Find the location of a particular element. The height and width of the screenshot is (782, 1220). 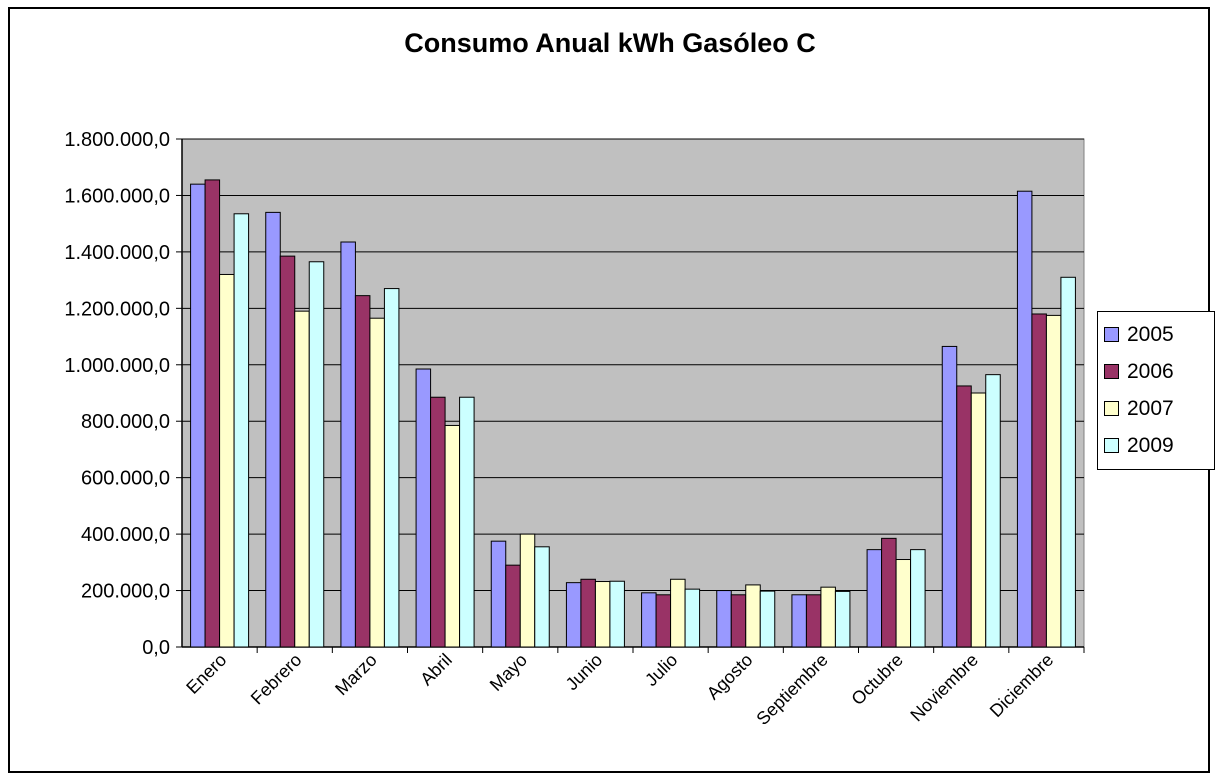

bar-2005-enero is located at coordinates (198, 415).